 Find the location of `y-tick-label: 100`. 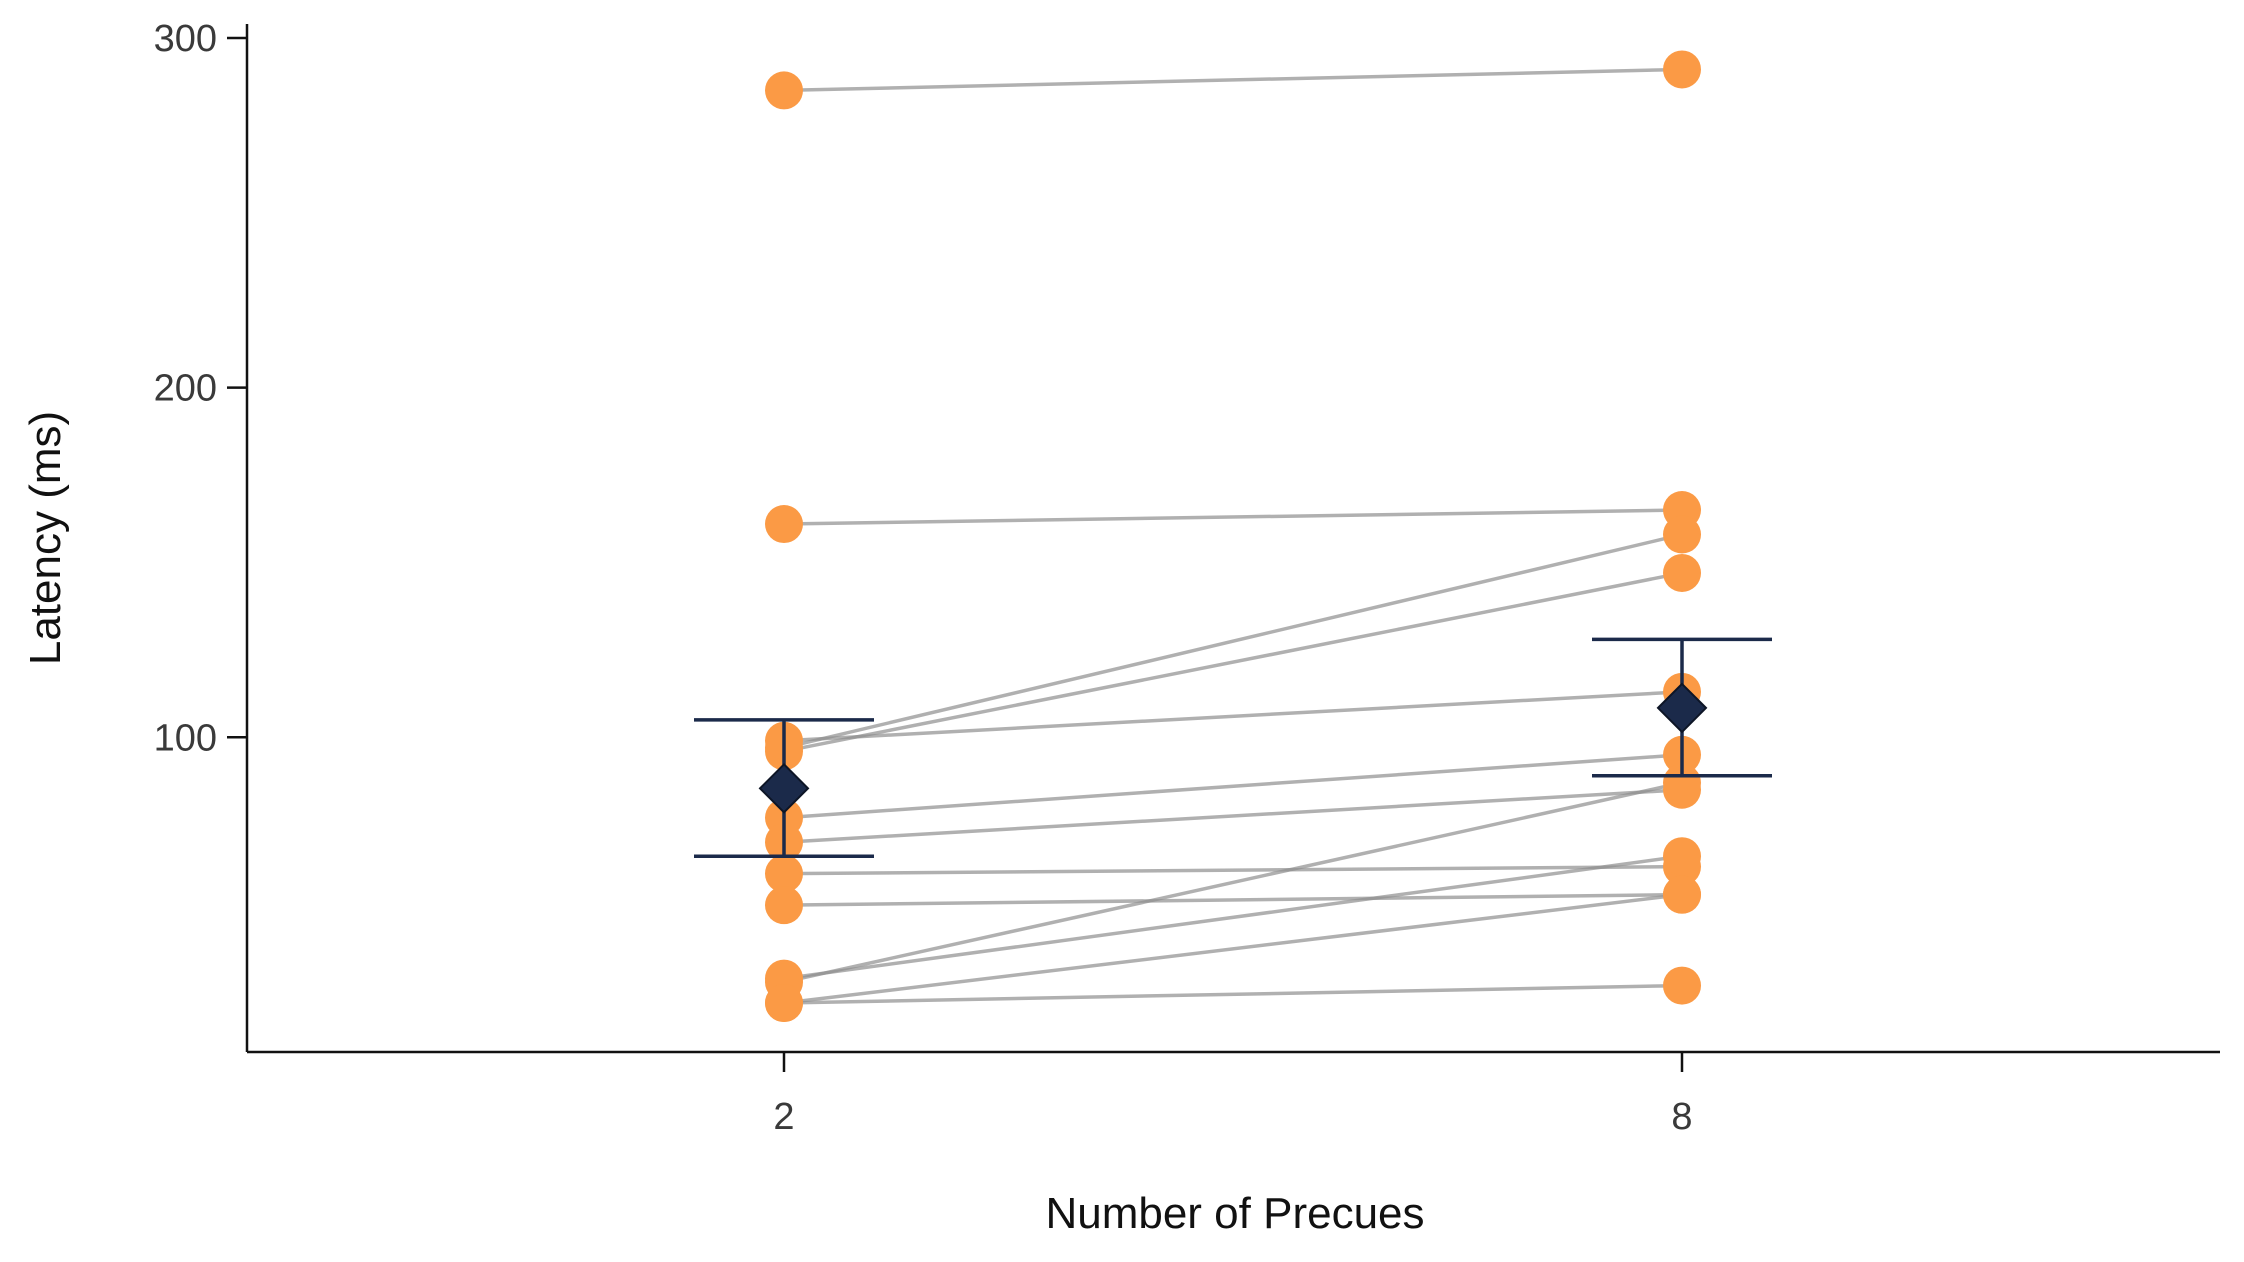

y-tick-label: 100 is located at coordinates (185, 738).